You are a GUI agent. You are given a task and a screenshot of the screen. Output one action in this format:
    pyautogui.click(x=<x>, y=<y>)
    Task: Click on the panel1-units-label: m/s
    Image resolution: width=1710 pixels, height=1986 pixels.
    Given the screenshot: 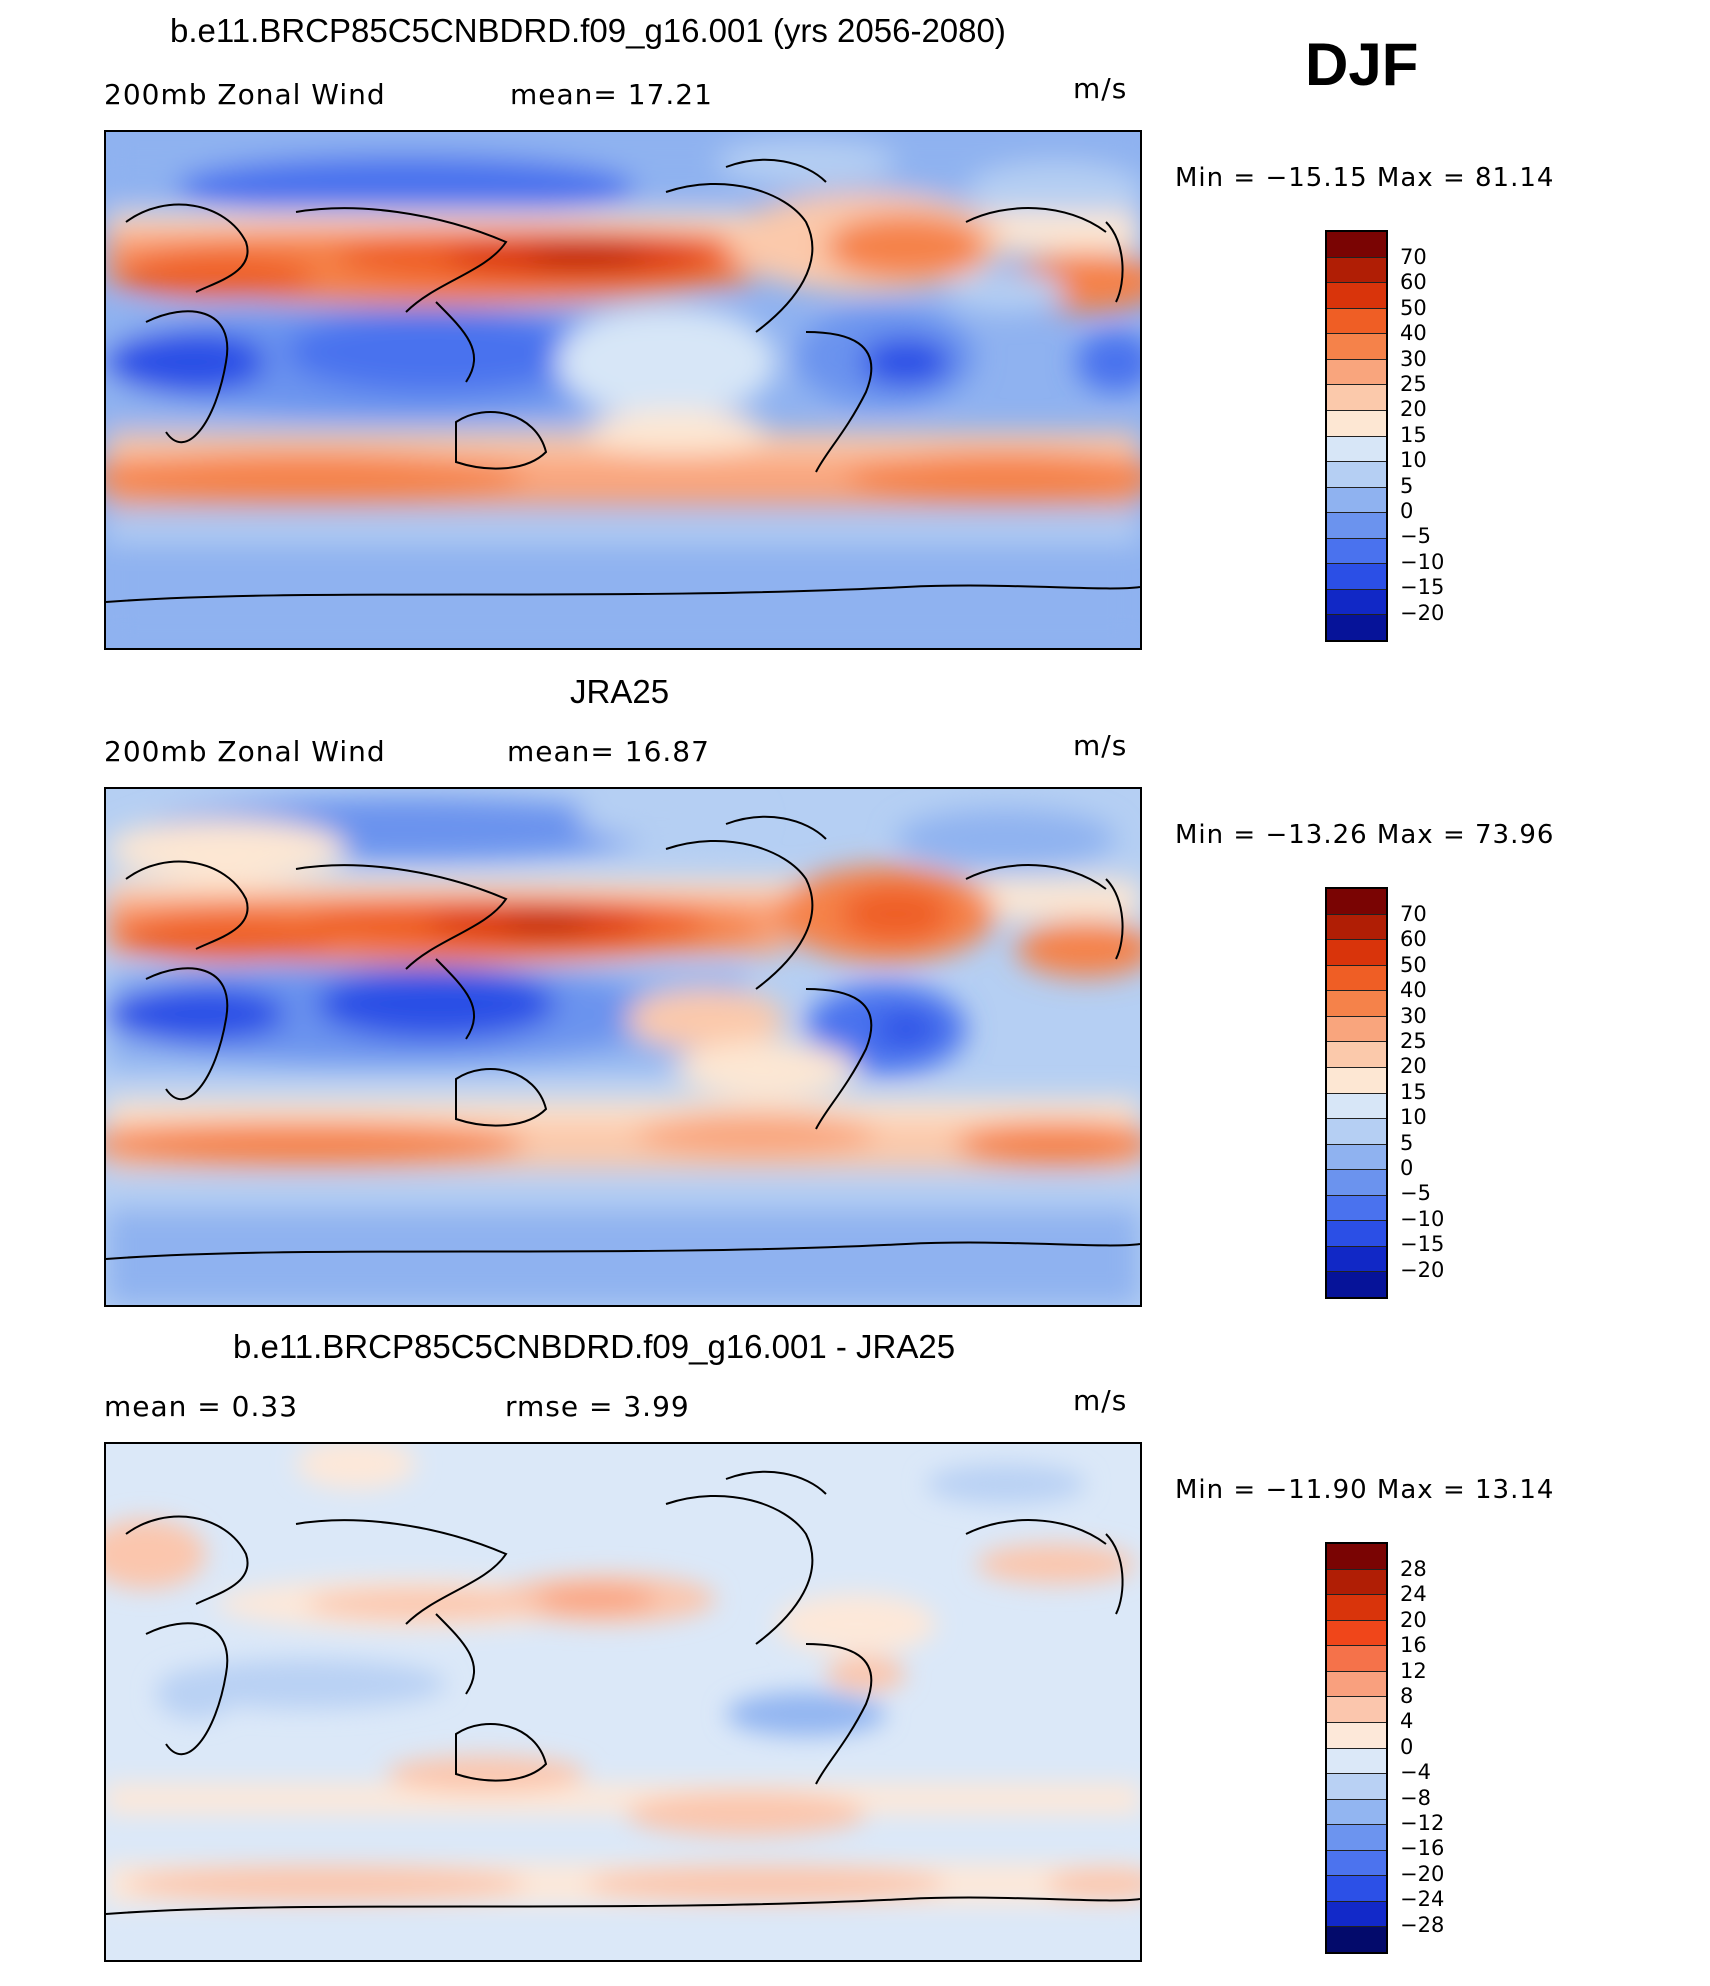 What is the action you would take?
    pyautogui.click(x=1100, y=88)
    